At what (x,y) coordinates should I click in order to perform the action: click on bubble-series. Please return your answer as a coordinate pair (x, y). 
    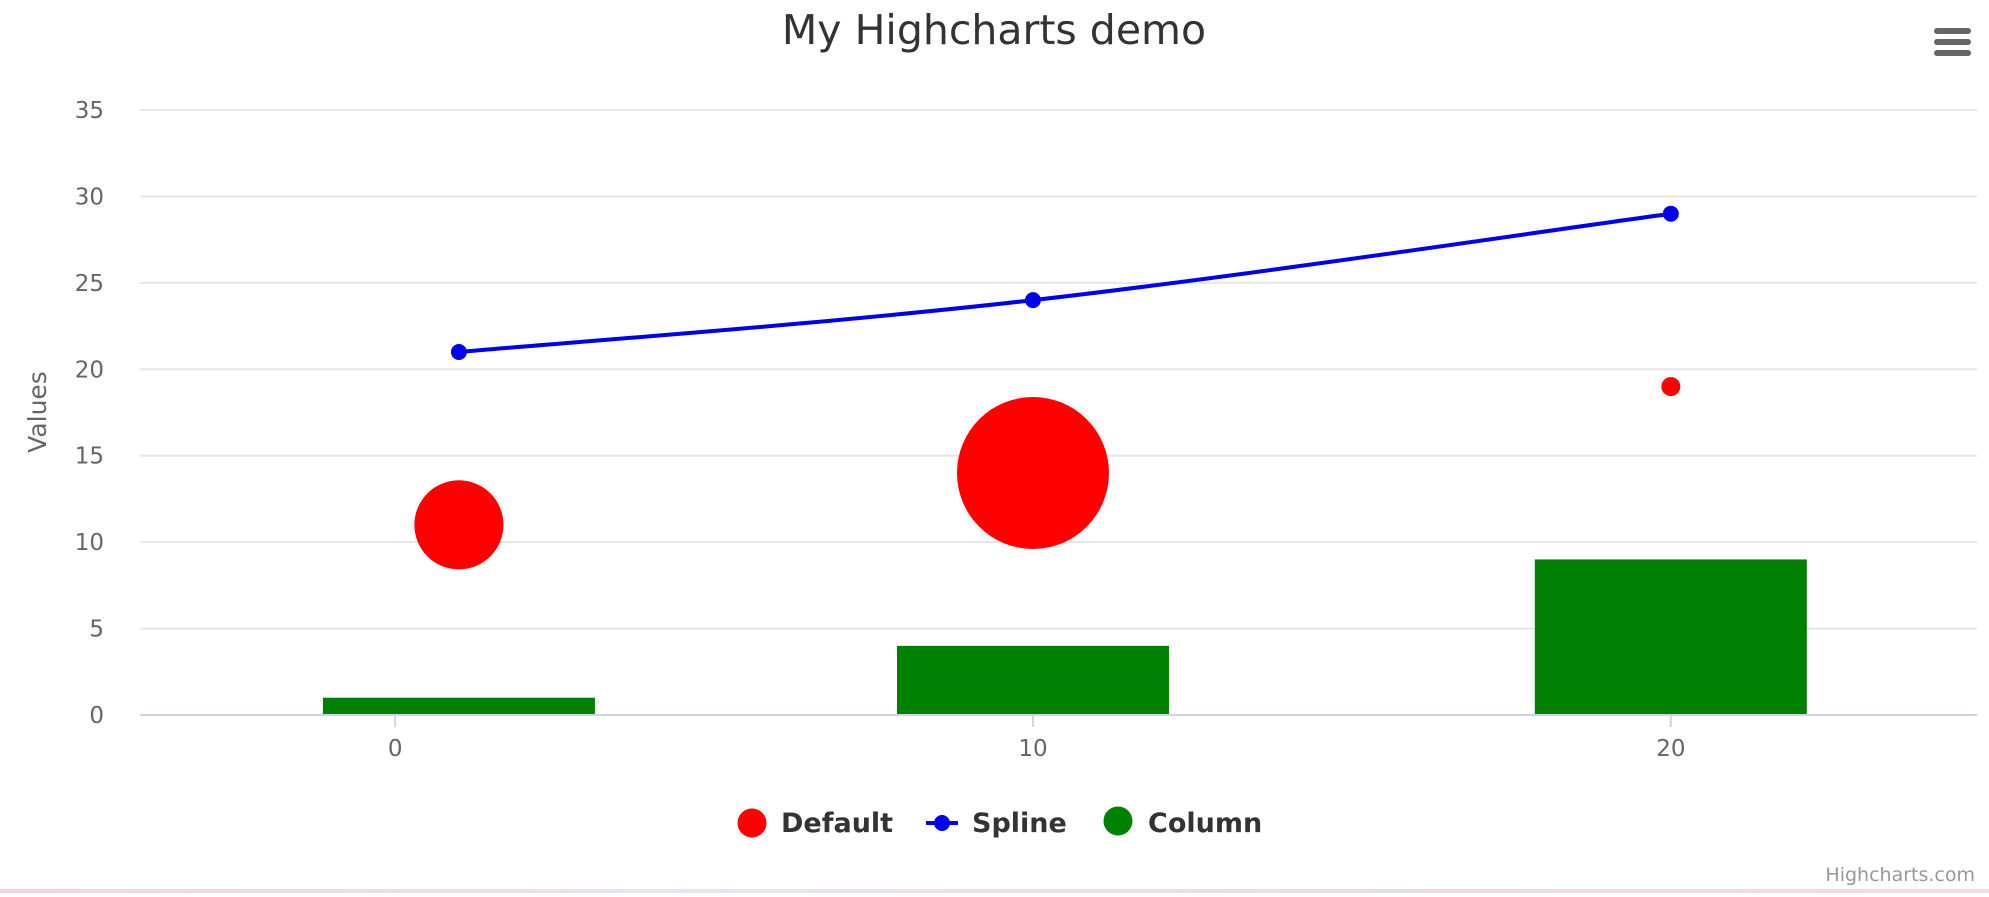
    Looking at the image, I should click on (1047, 473).